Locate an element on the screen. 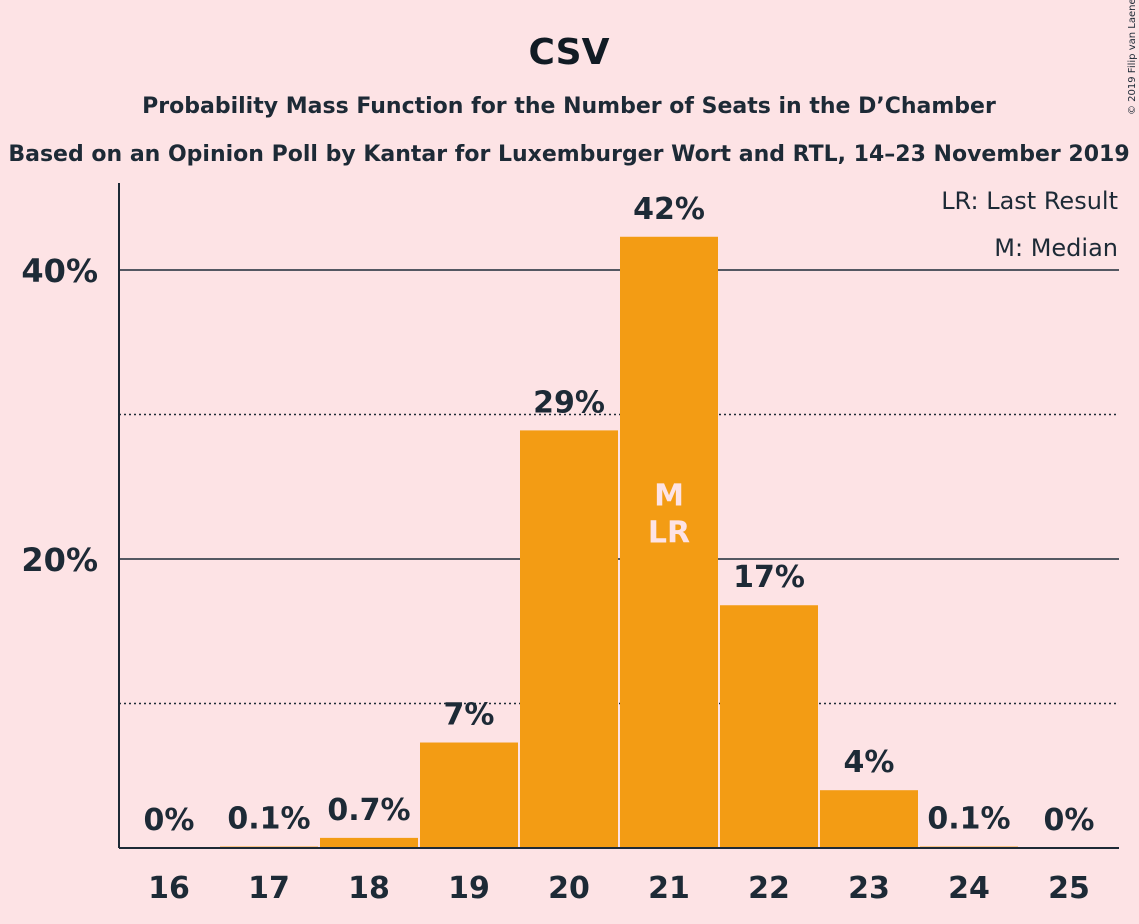 This screenshot has width=1139, height=924. median-marker: M is located at coordinates (669, 496).